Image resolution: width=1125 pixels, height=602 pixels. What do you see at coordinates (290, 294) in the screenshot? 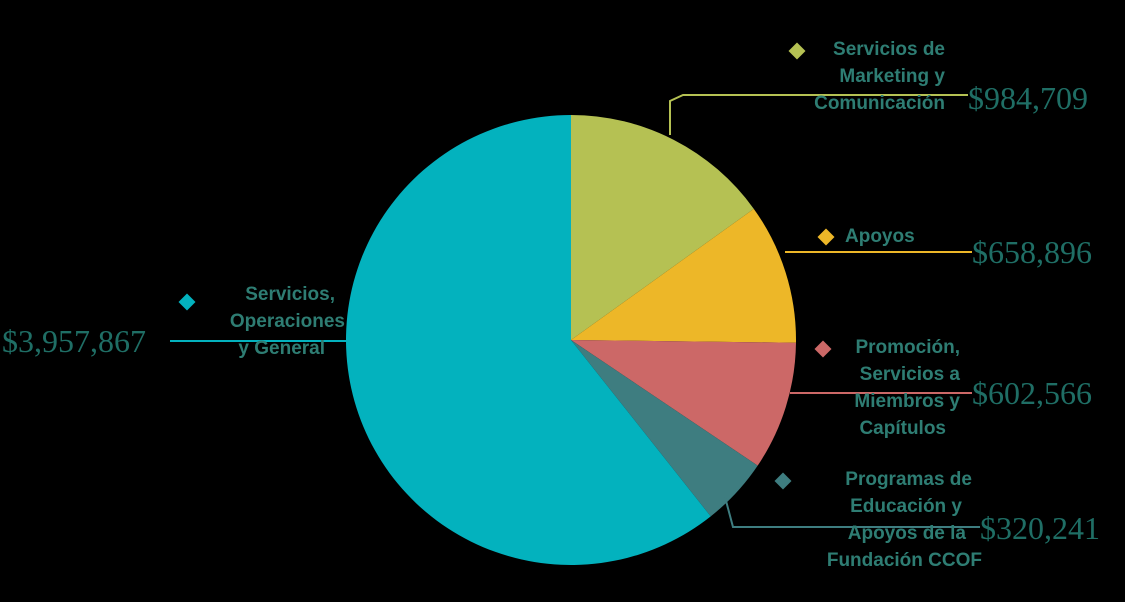
I see `slice-label-line: Servicios,` at bounding box center [290, 294].